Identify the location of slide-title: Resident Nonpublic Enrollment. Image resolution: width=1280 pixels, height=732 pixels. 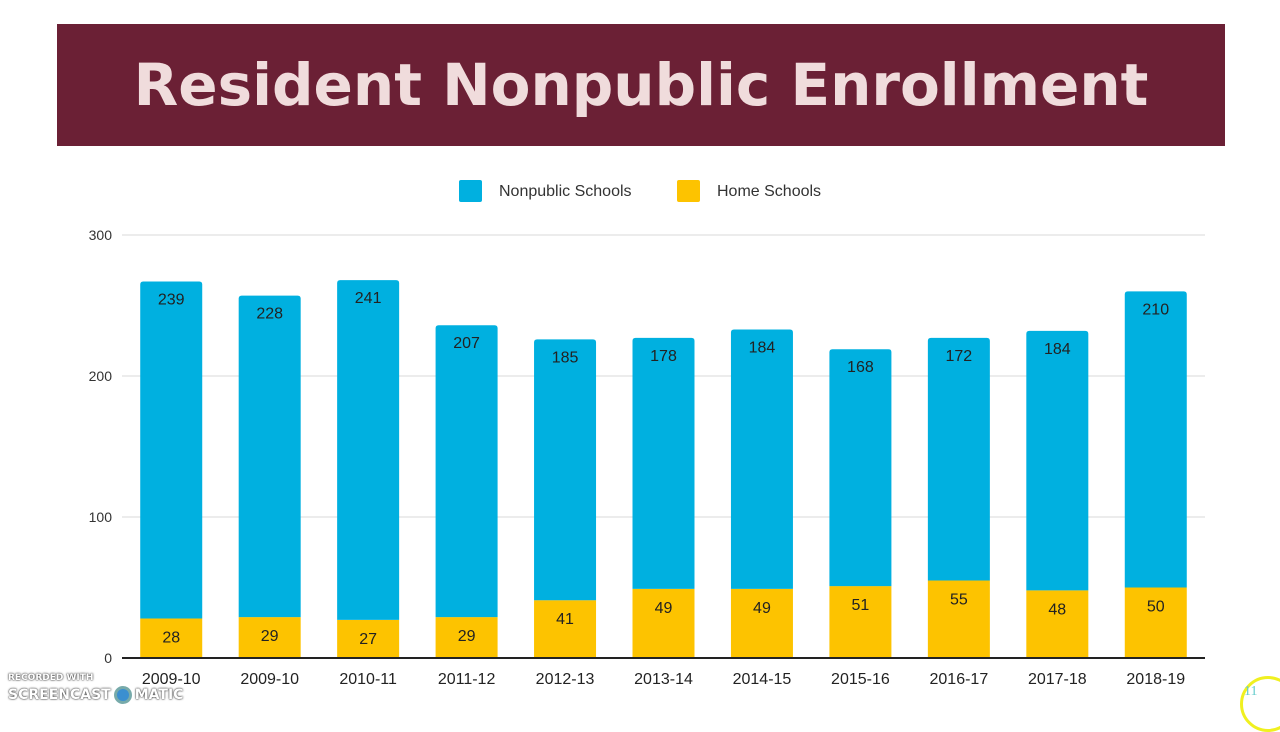
(641, 85).